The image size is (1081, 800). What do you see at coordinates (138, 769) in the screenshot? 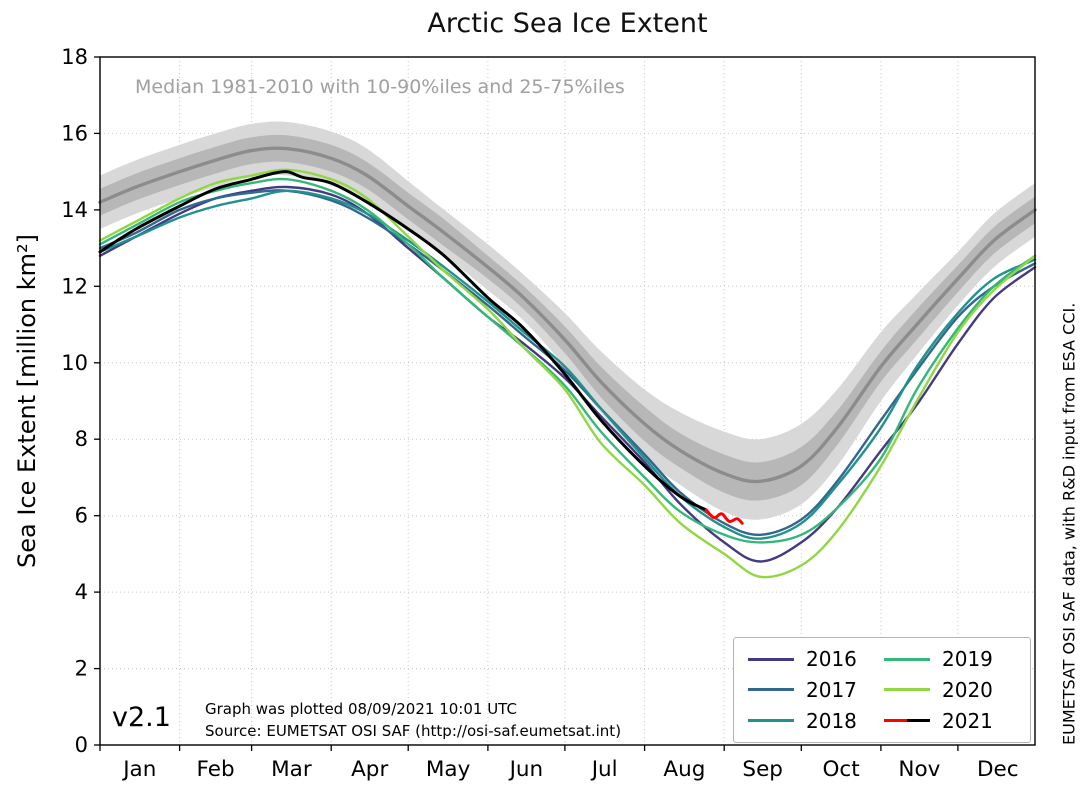
I see `x-tick-label: Jan` at bounding box center [138, 769].